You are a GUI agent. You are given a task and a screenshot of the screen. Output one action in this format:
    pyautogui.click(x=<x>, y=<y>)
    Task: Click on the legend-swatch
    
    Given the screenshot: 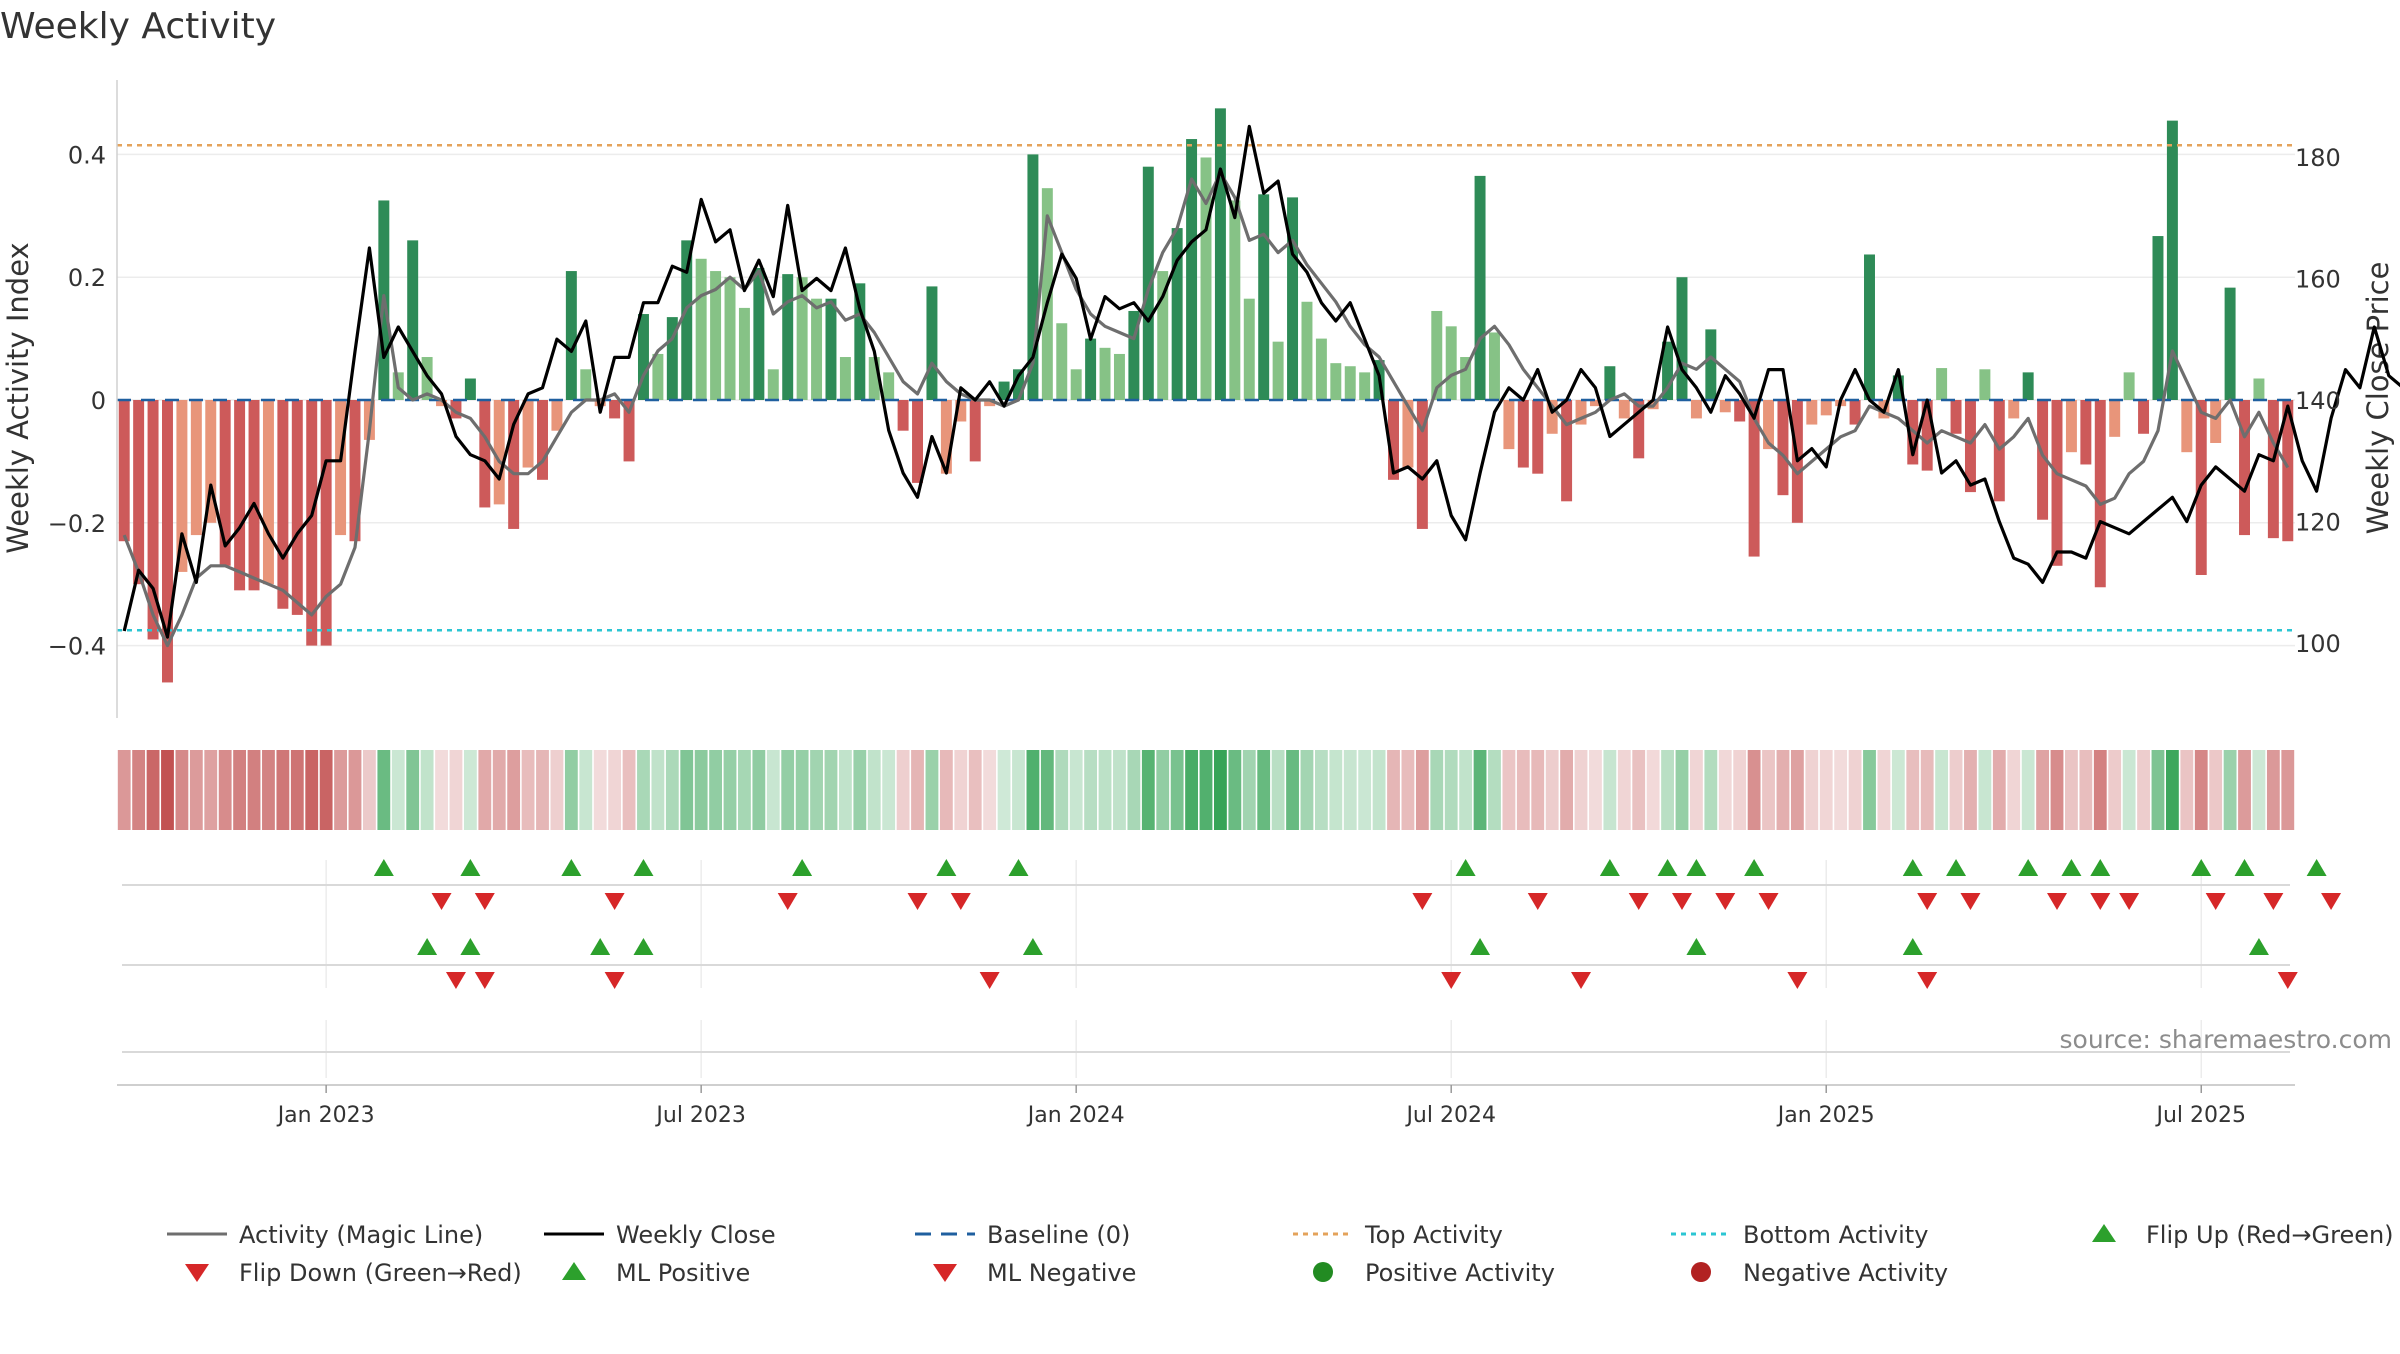 What is the action you would take?
    pyautogui.click(x=574, y=1271)
    